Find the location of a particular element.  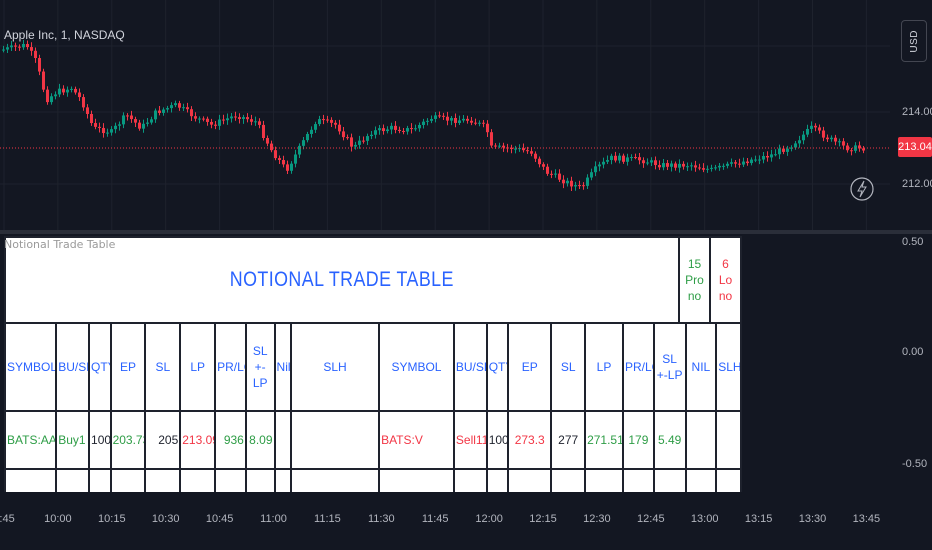

table-cell: 277 is located at coordinates (568, 440).